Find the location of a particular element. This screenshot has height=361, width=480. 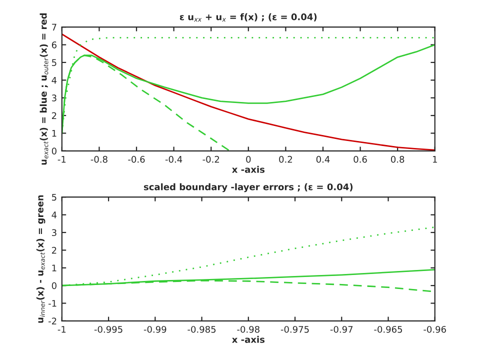

x-tick-label: -0.99 is located at coordinates (155, 329).